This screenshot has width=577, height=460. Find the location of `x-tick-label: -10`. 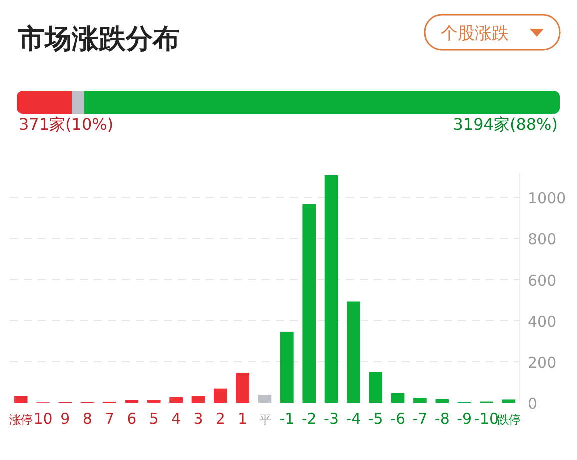

x-tick-label: -10 is located at coordinates (486, 419).